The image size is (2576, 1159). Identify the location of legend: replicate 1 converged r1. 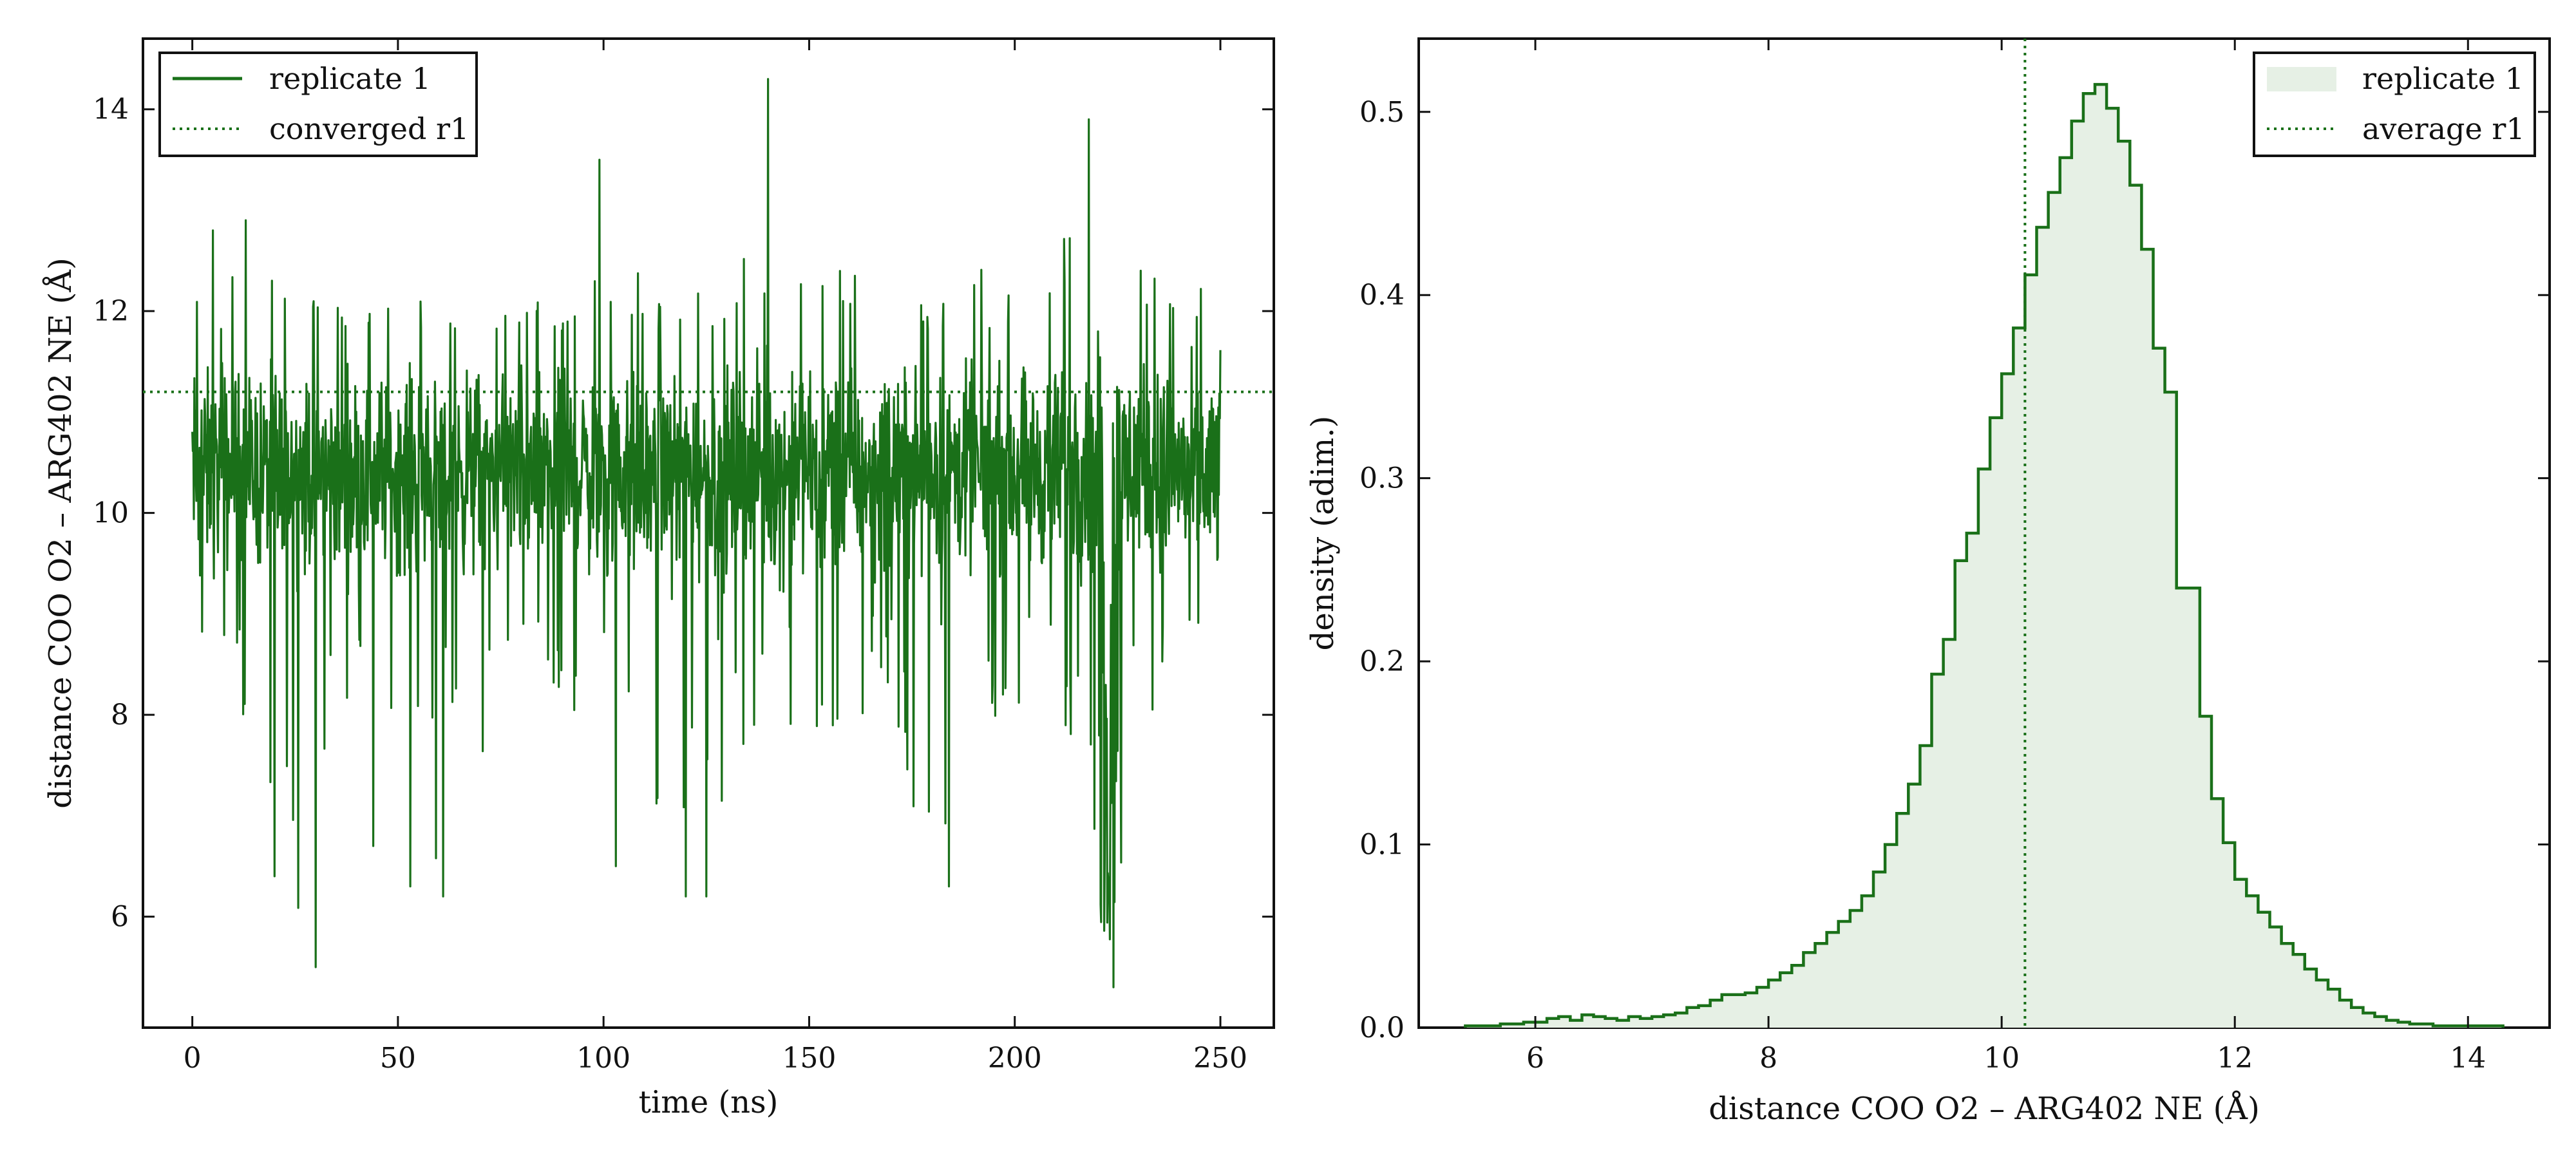
(318, 104).